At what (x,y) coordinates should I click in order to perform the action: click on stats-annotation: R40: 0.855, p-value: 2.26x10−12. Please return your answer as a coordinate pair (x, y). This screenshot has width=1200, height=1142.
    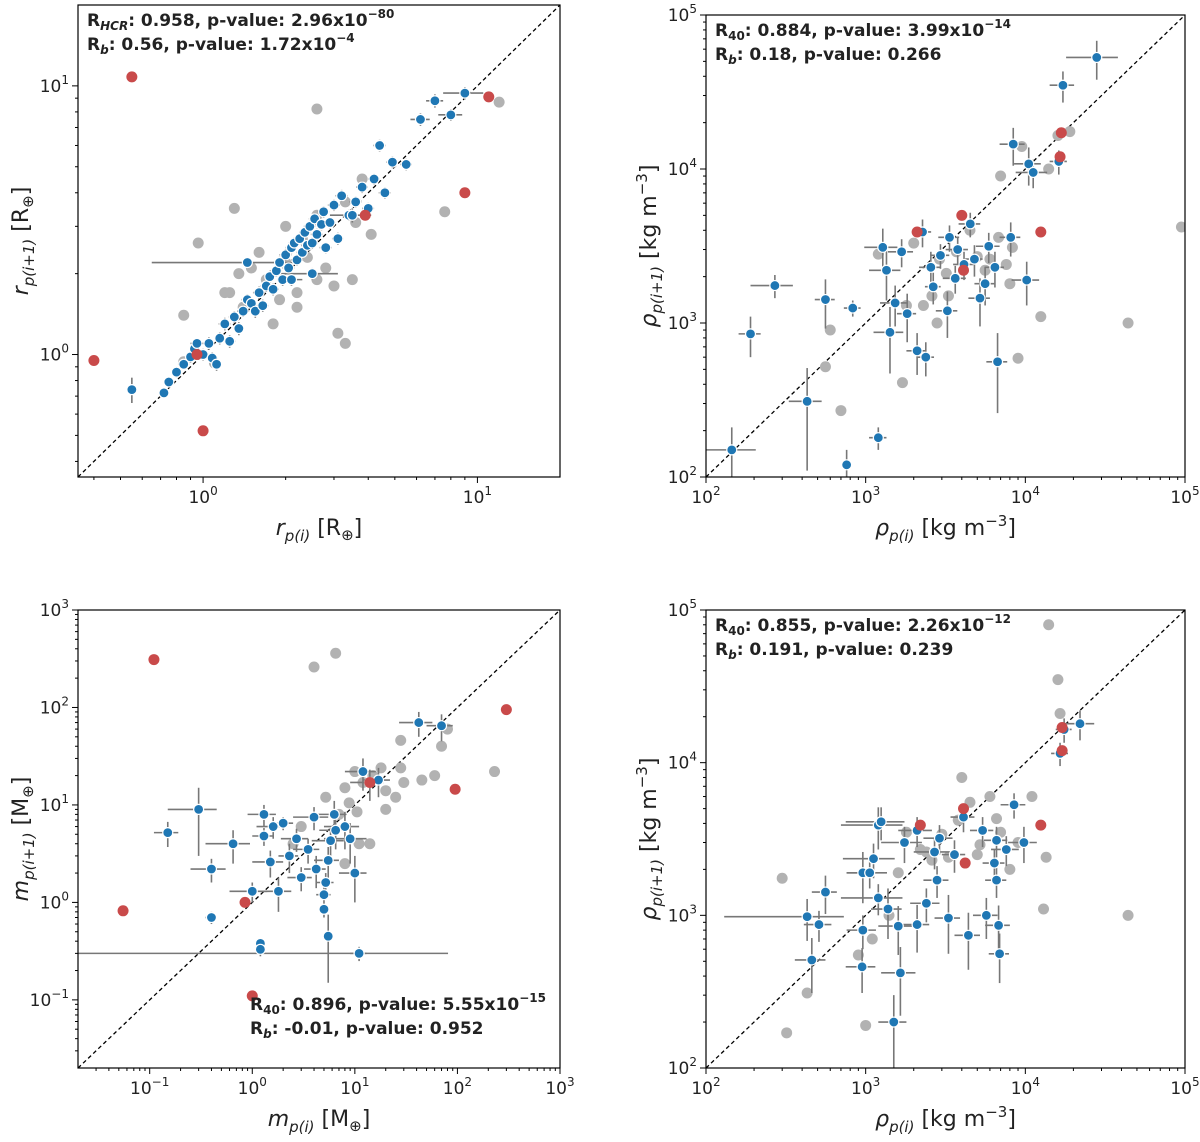
    Looking at the image, I should click on (863, 625).